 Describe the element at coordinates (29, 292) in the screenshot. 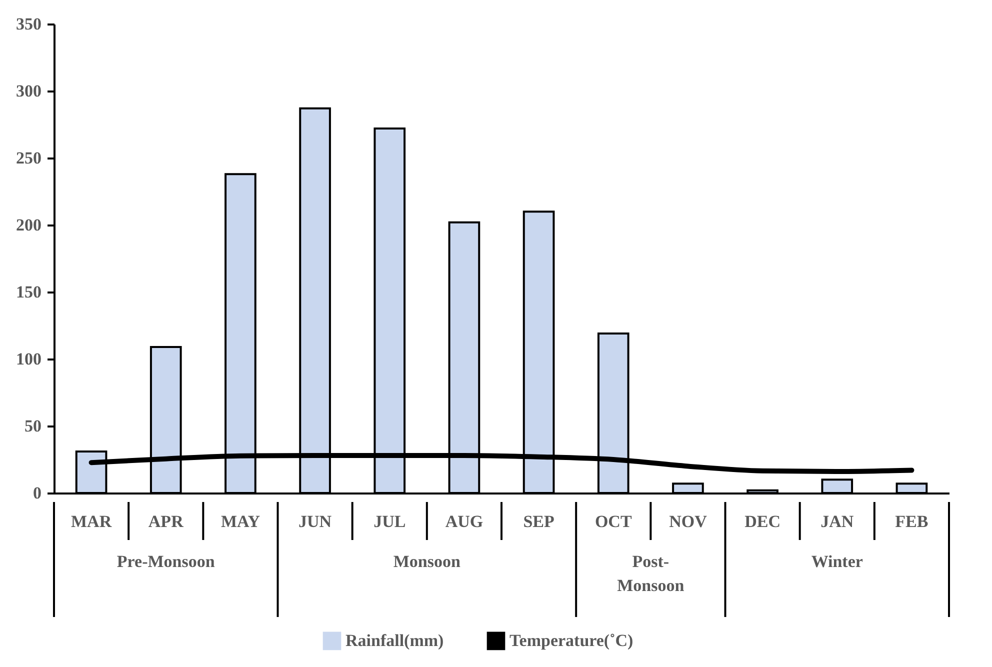

I see `y-tick-label: 150` at that location.